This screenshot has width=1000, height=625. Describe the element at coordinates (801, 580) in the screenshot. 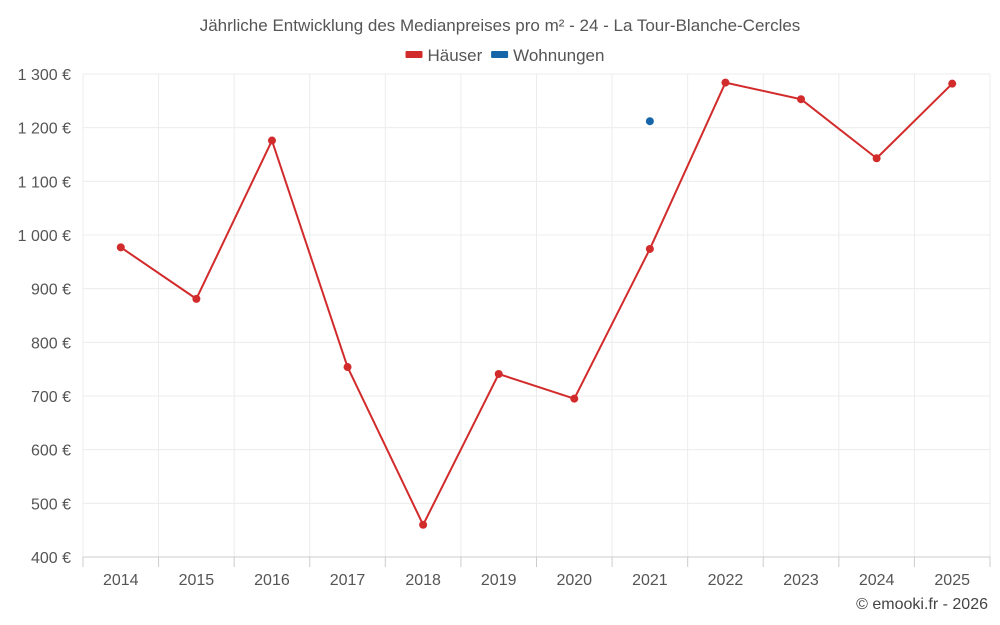

I see `x-tick-label: 2023` at that location.